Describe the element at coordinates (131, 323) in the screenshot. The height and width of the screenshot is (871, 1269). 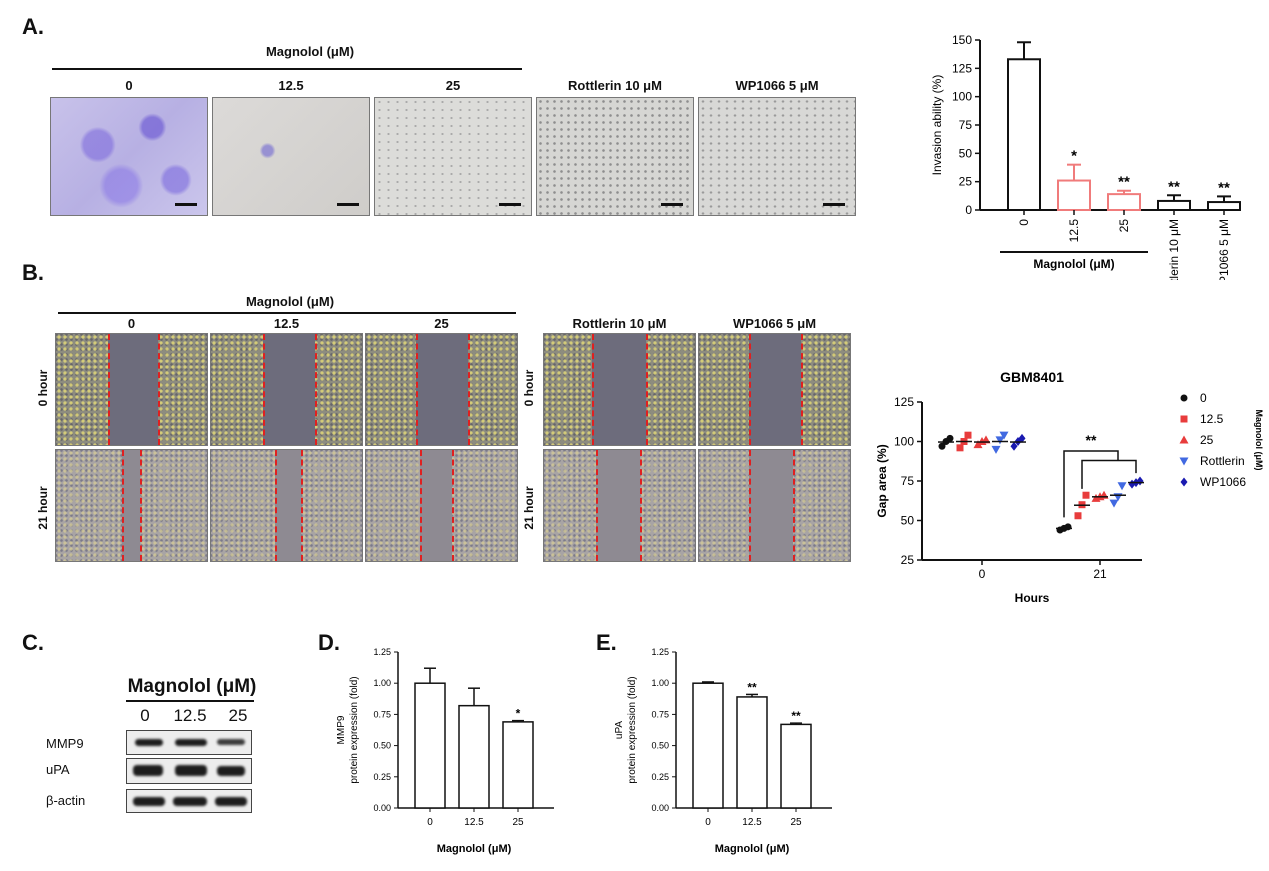
I see `wound-cond-label: 0` at that location.